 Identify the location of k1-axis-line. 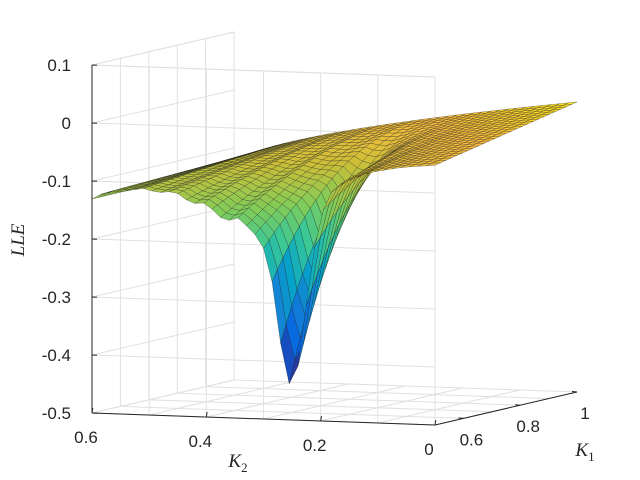
(506, 408).